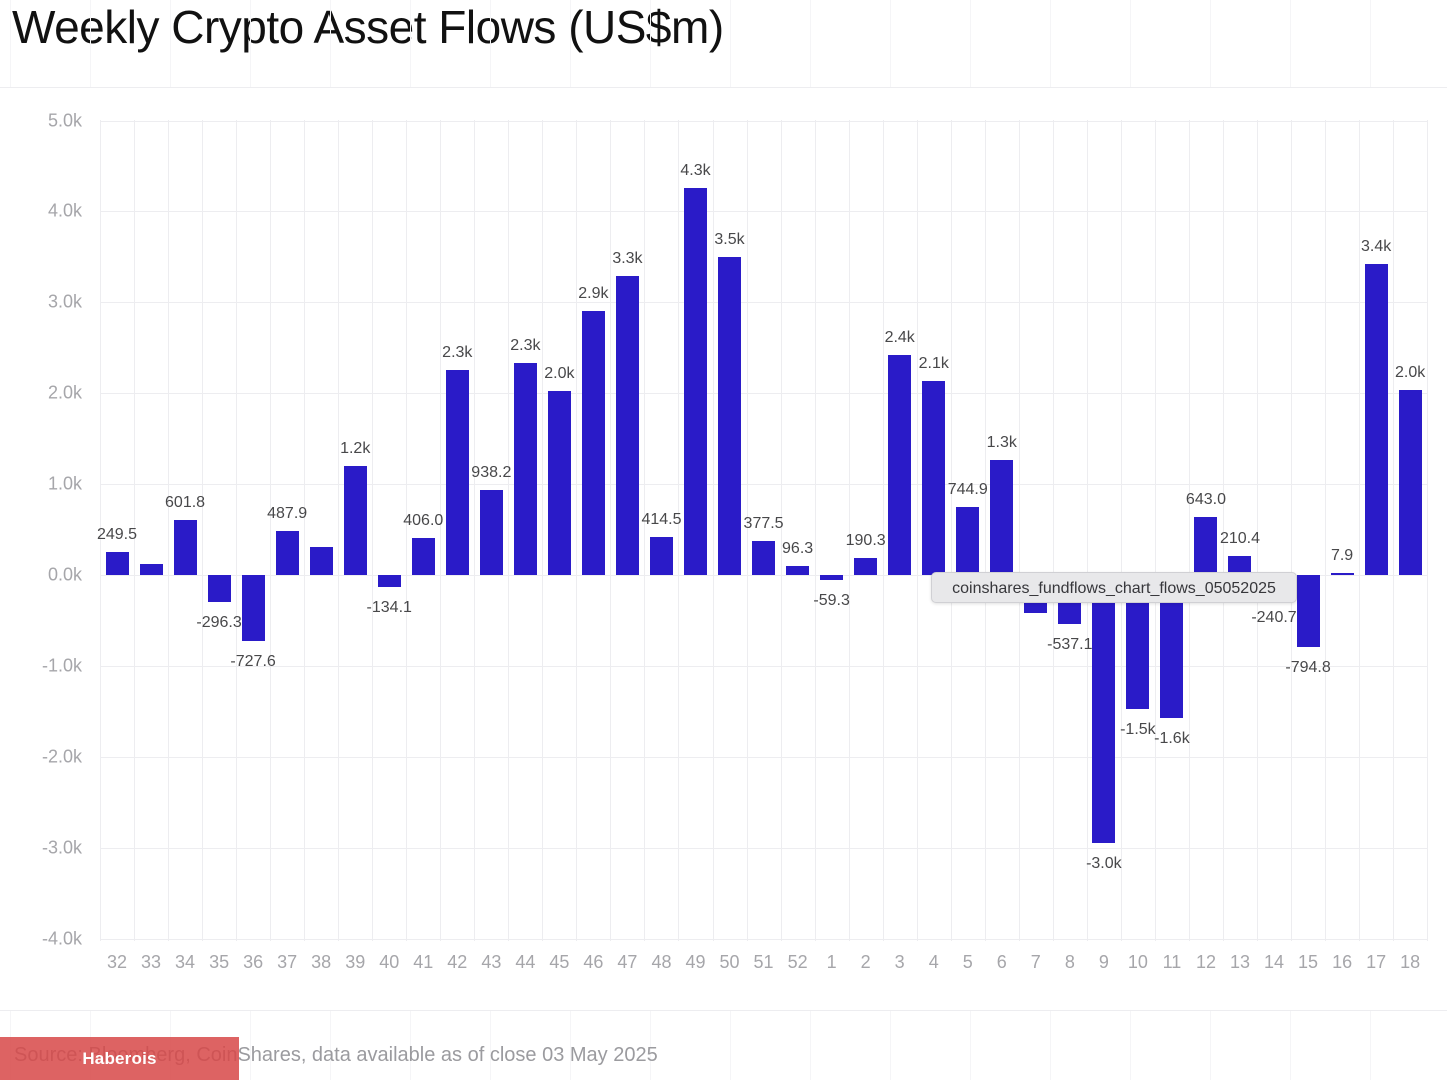 The height and width of the screenshot is (1080, 1447). What do you see at coordinates (627, 258) in the screenshot?
I see `bar-value-label: 3.3k` at bounding box center [627, 258].